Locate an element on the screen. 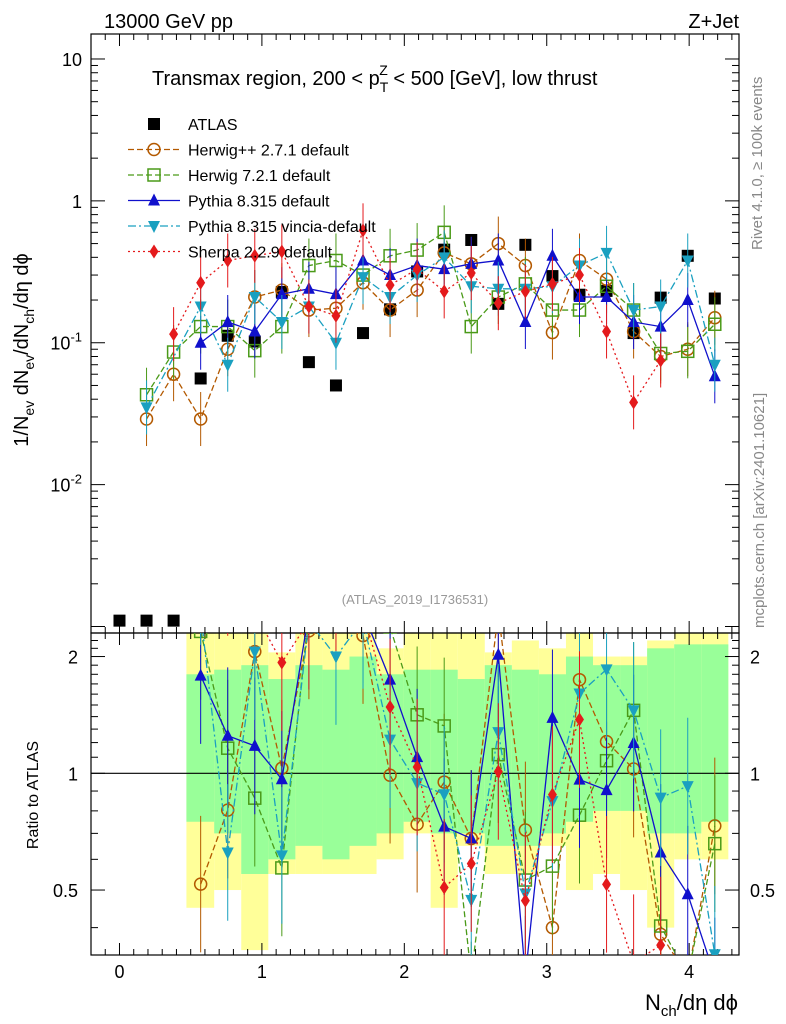  legend-entry: Herwig++ 2.7.1 default is located at coordinates (239, 151).